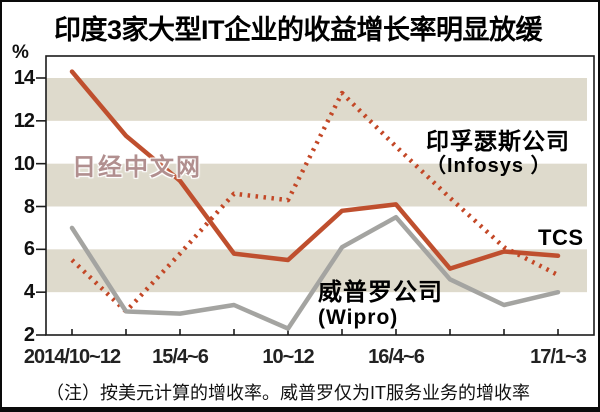 The image size is (600, 412). What do you see at coordinates (20, 52) in the screenshot?
I see `y-axis-unit-label: %` at bounding box center [20, 52].